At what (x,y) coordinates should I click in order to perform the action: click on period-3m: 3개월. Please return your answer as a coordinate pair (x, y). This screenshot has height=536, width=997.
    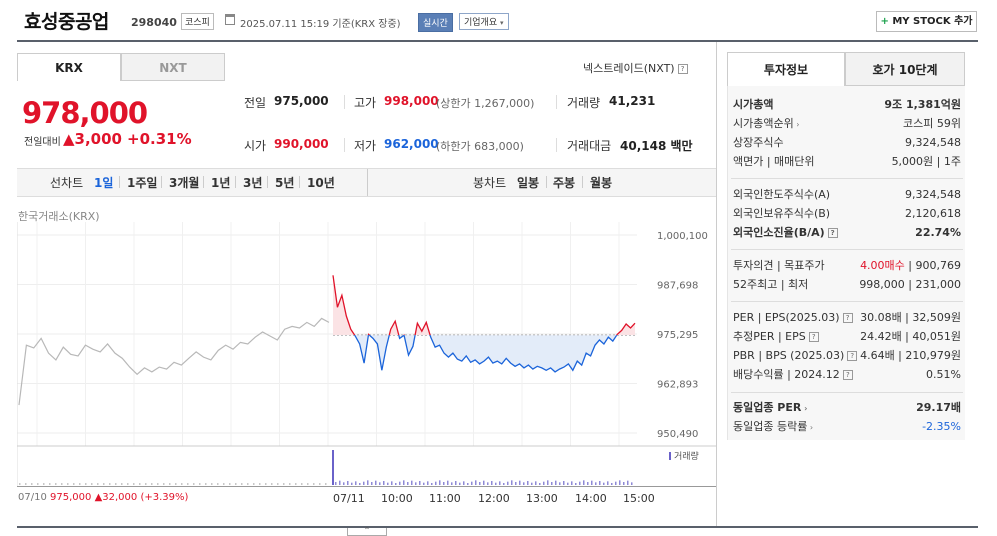
    Looking at the image, I should click on (184, 183).